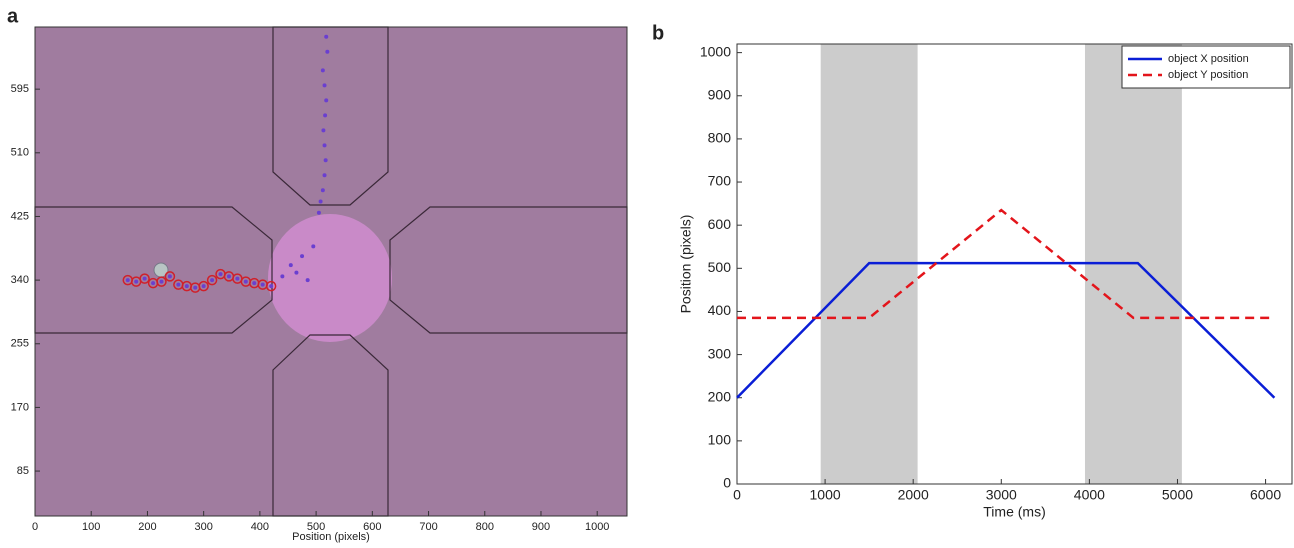 The image size is (1294, 548). What do you see at coordinates (372, 527) in the screenshot?
I see `x-tick-label: 600` at bounding box center [372, 527].